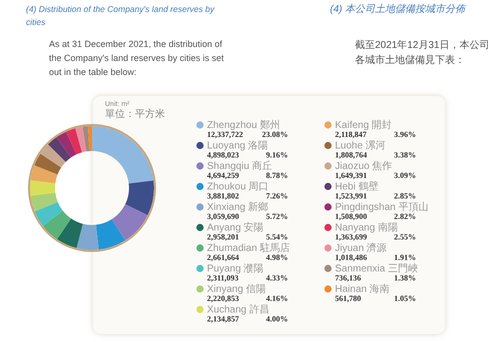 This screenshot has width=500, height=342. Describe the element at coordinates (136, 58) in the screenshot. I see `chart-subtitle: As at 31 December 2021, the distribution of the Company's land reserves by cities is set out in the table below:` at that location.